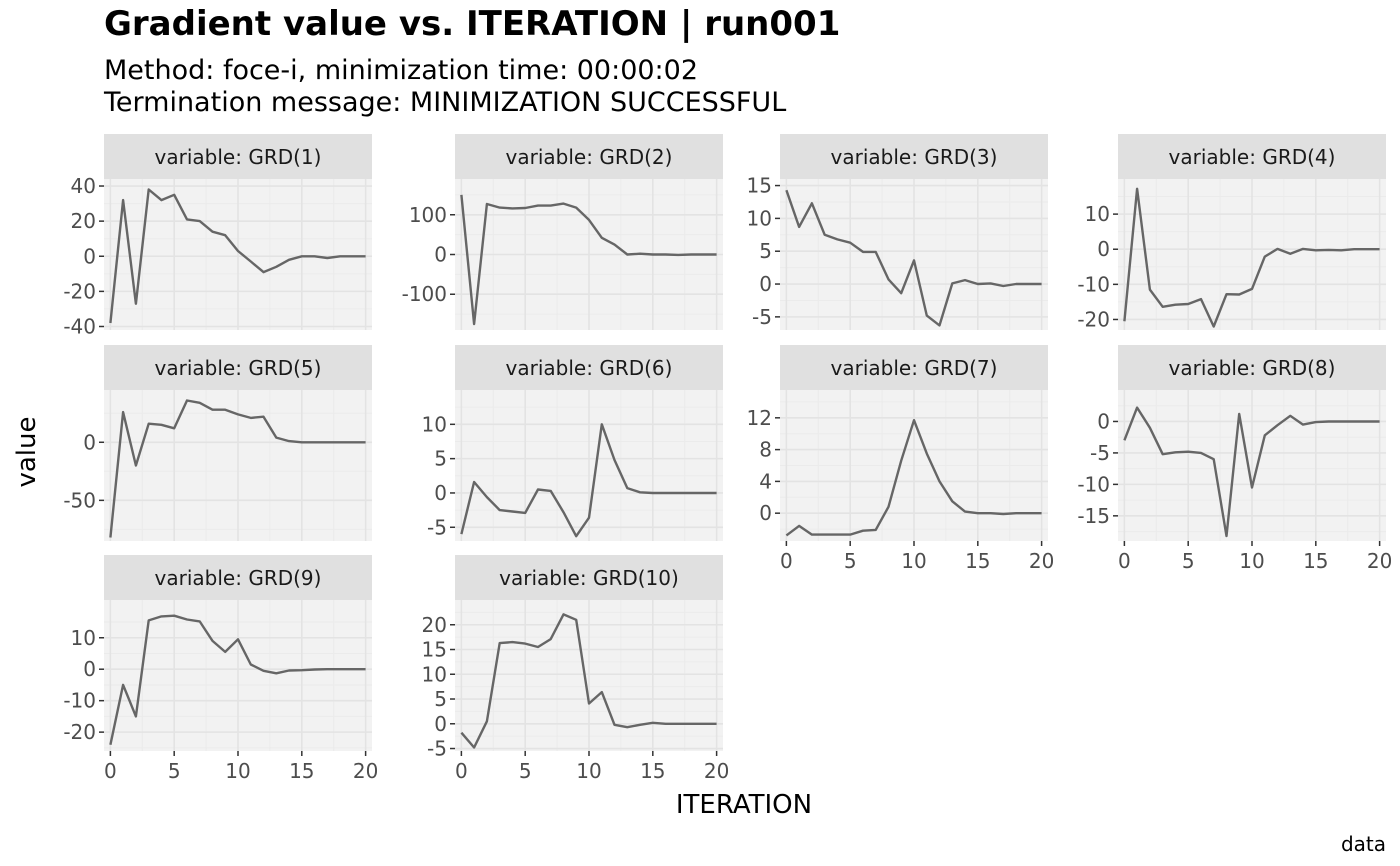 The image size is (1400, 866). What do you see at coordinates (237, 468) in the screenshot?
I see `series-line-grd5` at bounding box center [237, 468].